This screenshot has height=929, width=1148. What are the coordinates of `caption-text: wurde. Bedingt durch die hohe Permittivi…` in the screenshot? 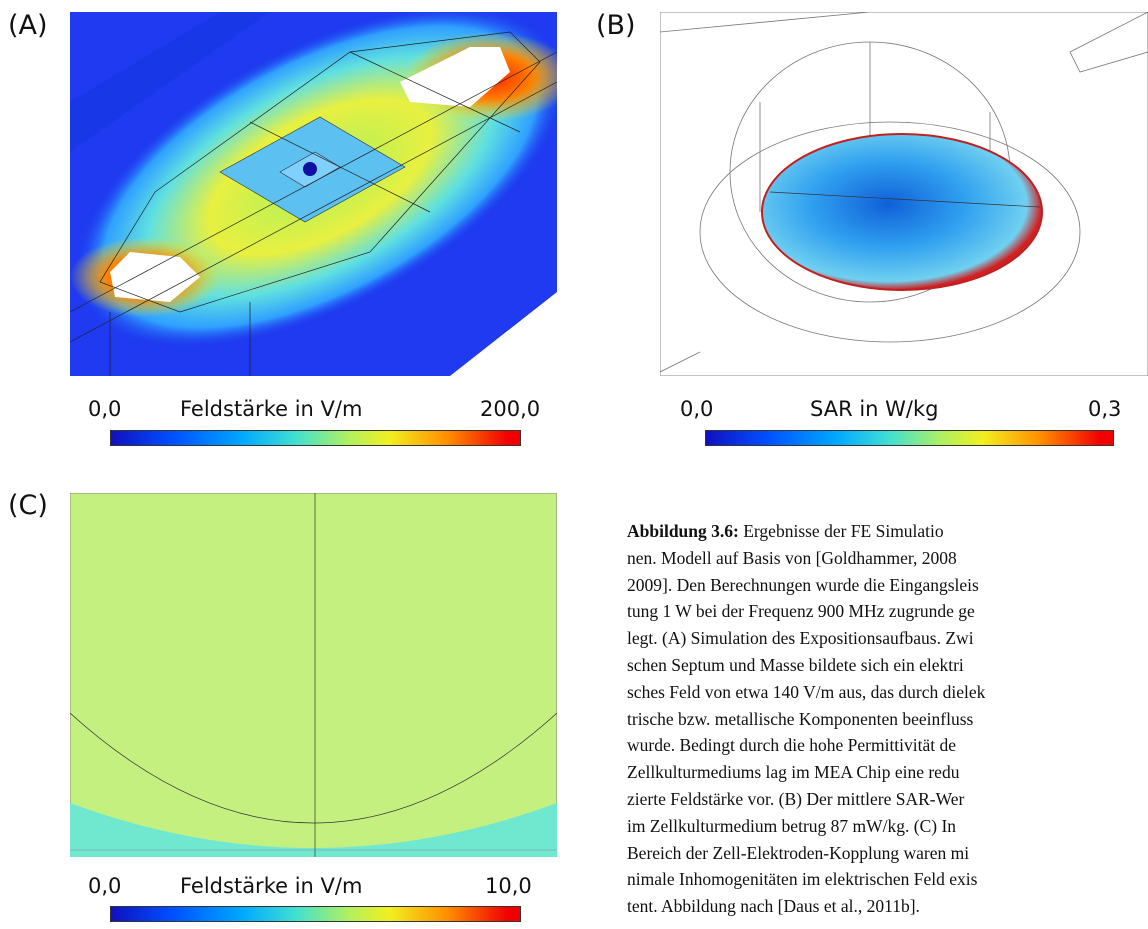 It's located at (792, 745).